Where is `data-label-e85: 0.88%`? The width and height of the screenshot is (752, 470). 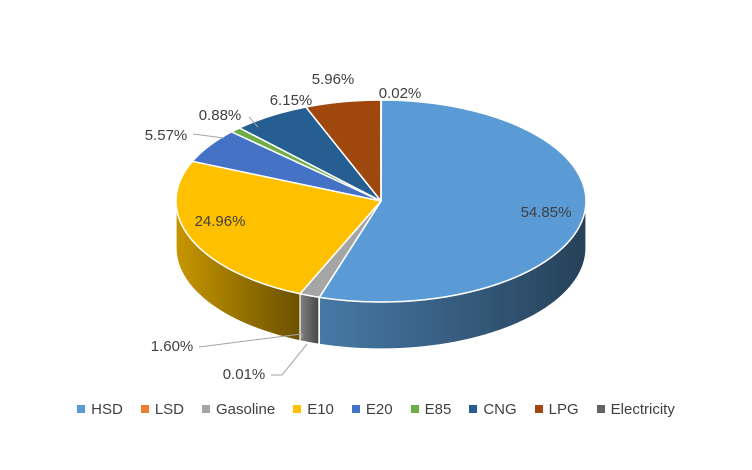
data-label-e85: 0.88% is located at coordinates (220, 115).